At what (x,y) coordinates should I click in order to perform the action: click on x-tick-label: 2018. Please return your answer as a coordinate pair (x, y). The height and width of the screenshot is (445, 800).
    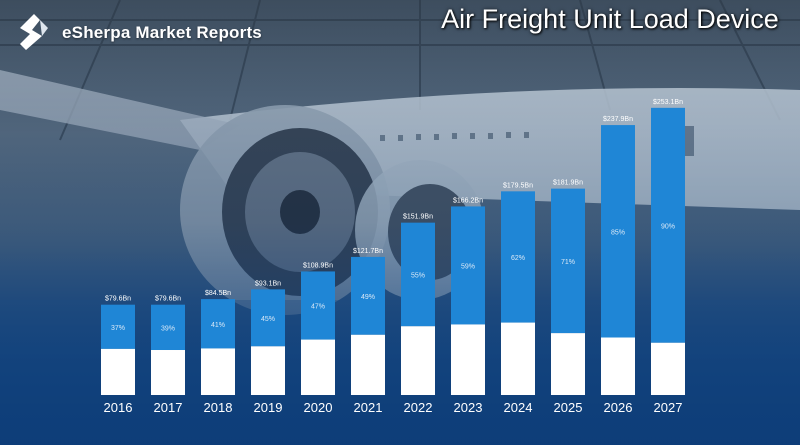
    Looking at the image, I should click on (218, 407).